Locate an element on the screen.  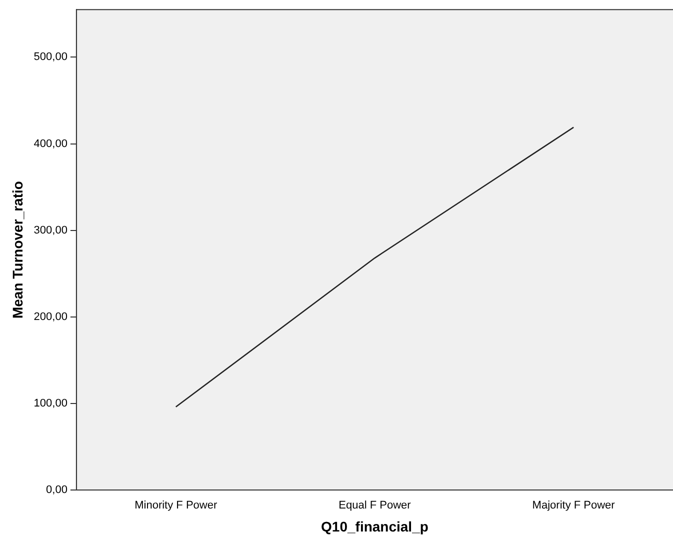
x-axis-title: Q10_financial_p is located at coordinates (374, 526).